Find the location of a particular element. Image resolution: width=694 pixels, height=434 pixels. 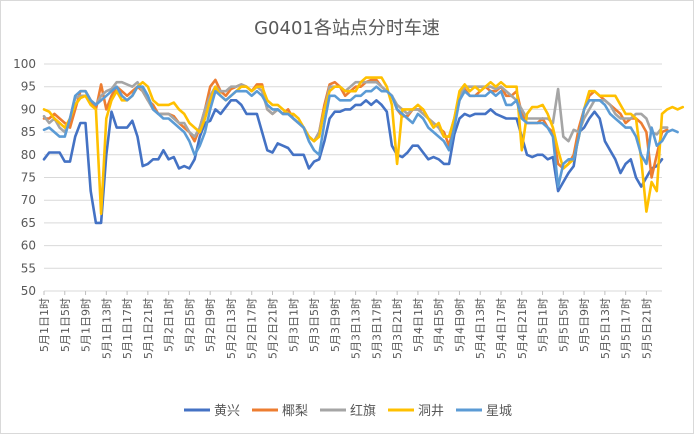

x-tick-label: 5月2日5时 is located at coordinates (189, 325).